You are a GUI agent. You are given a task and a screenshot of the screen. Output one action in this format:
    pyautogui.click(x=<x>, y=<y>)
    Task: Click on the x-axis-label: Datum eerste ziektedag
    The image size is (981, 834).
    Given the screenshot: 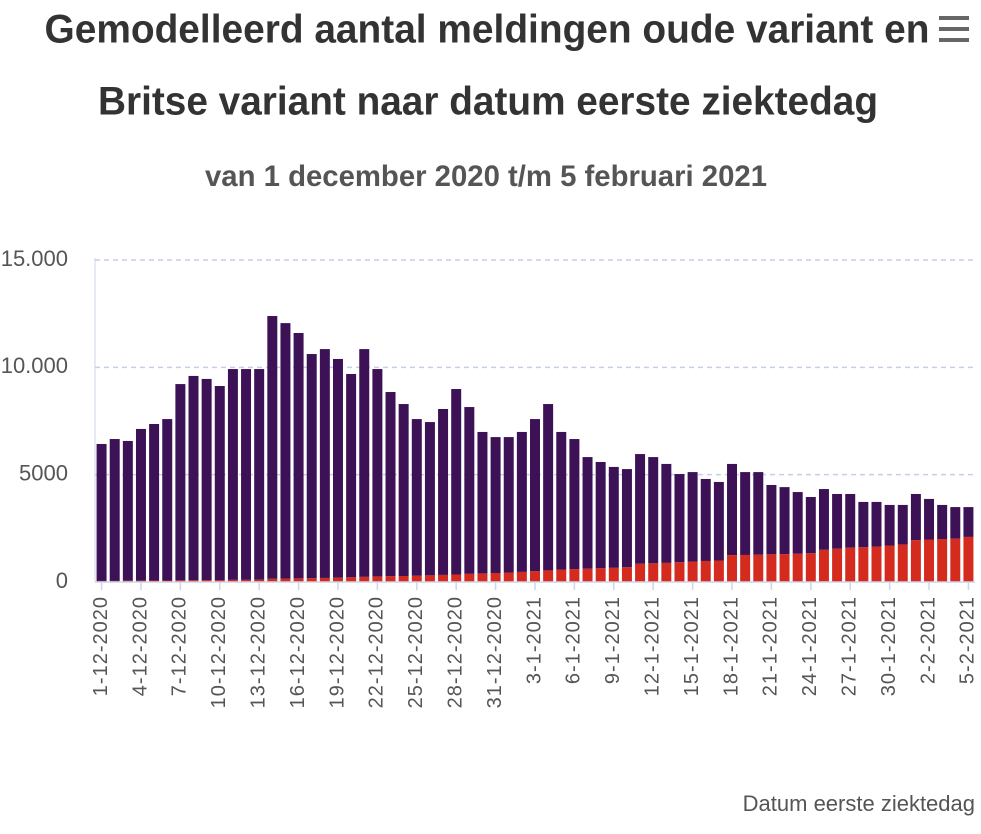 What is the action you would take?
    pyautogui.click(x=859, y=803)
    